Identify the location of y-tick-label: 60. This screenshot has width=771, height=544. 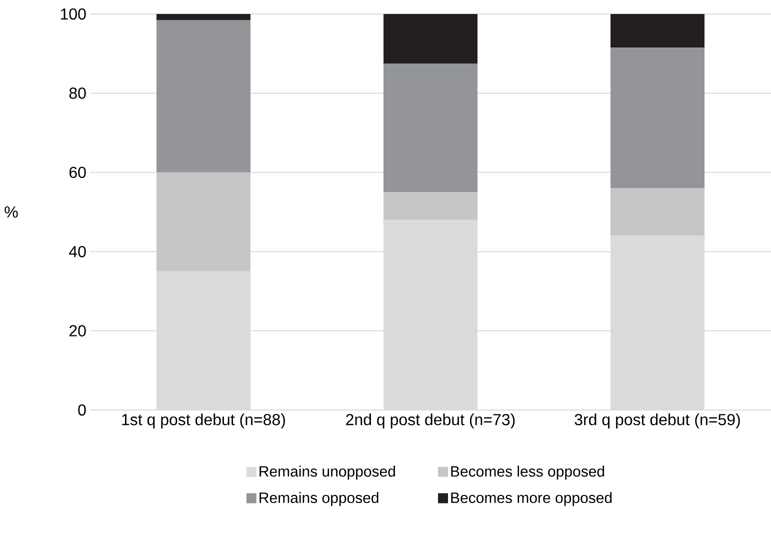
(77, 172).